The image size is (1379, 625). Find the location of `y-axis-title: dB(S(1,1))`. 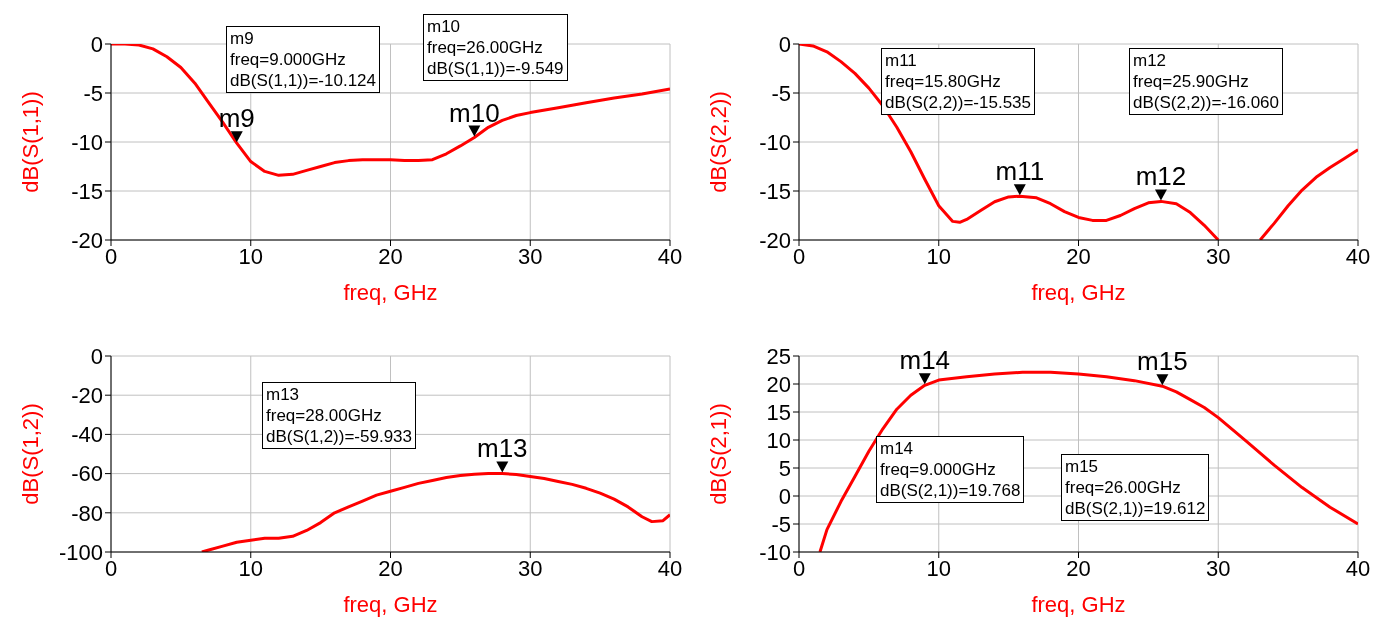

y-axis-title: dB(S(1,1)) is located at coordinates (30, 142).